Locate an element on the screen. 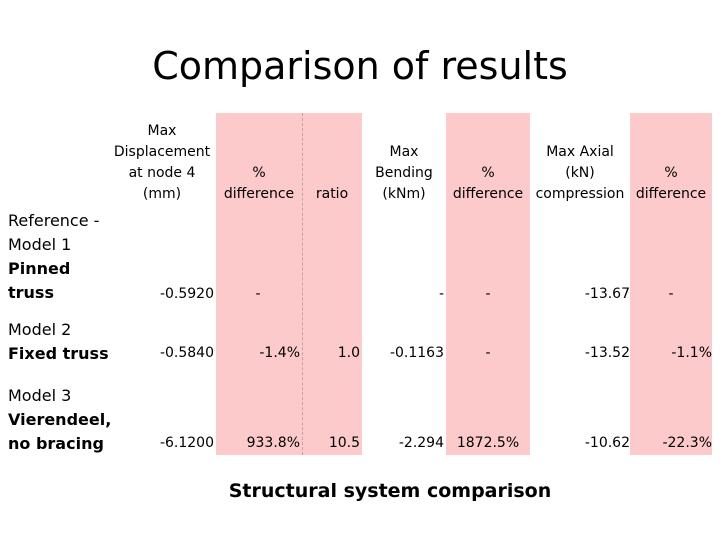 The height and width of the screenshot is (540, 720). cell-pct3: -22.3% is located at coordinates (687, 443).